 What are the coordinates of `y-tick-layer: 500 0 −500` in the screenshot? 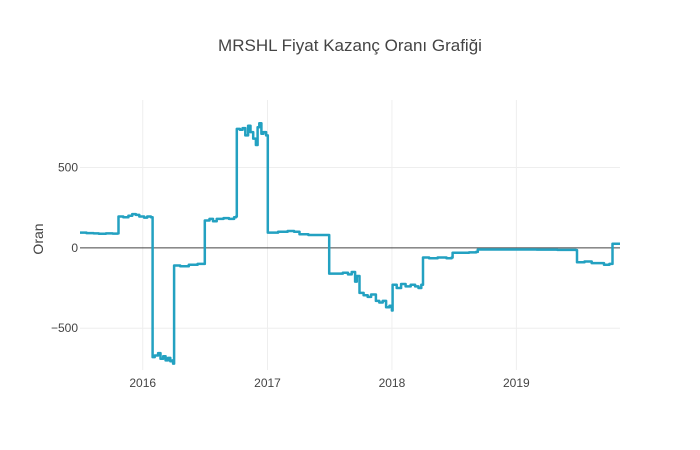 It's located at (64, 248).